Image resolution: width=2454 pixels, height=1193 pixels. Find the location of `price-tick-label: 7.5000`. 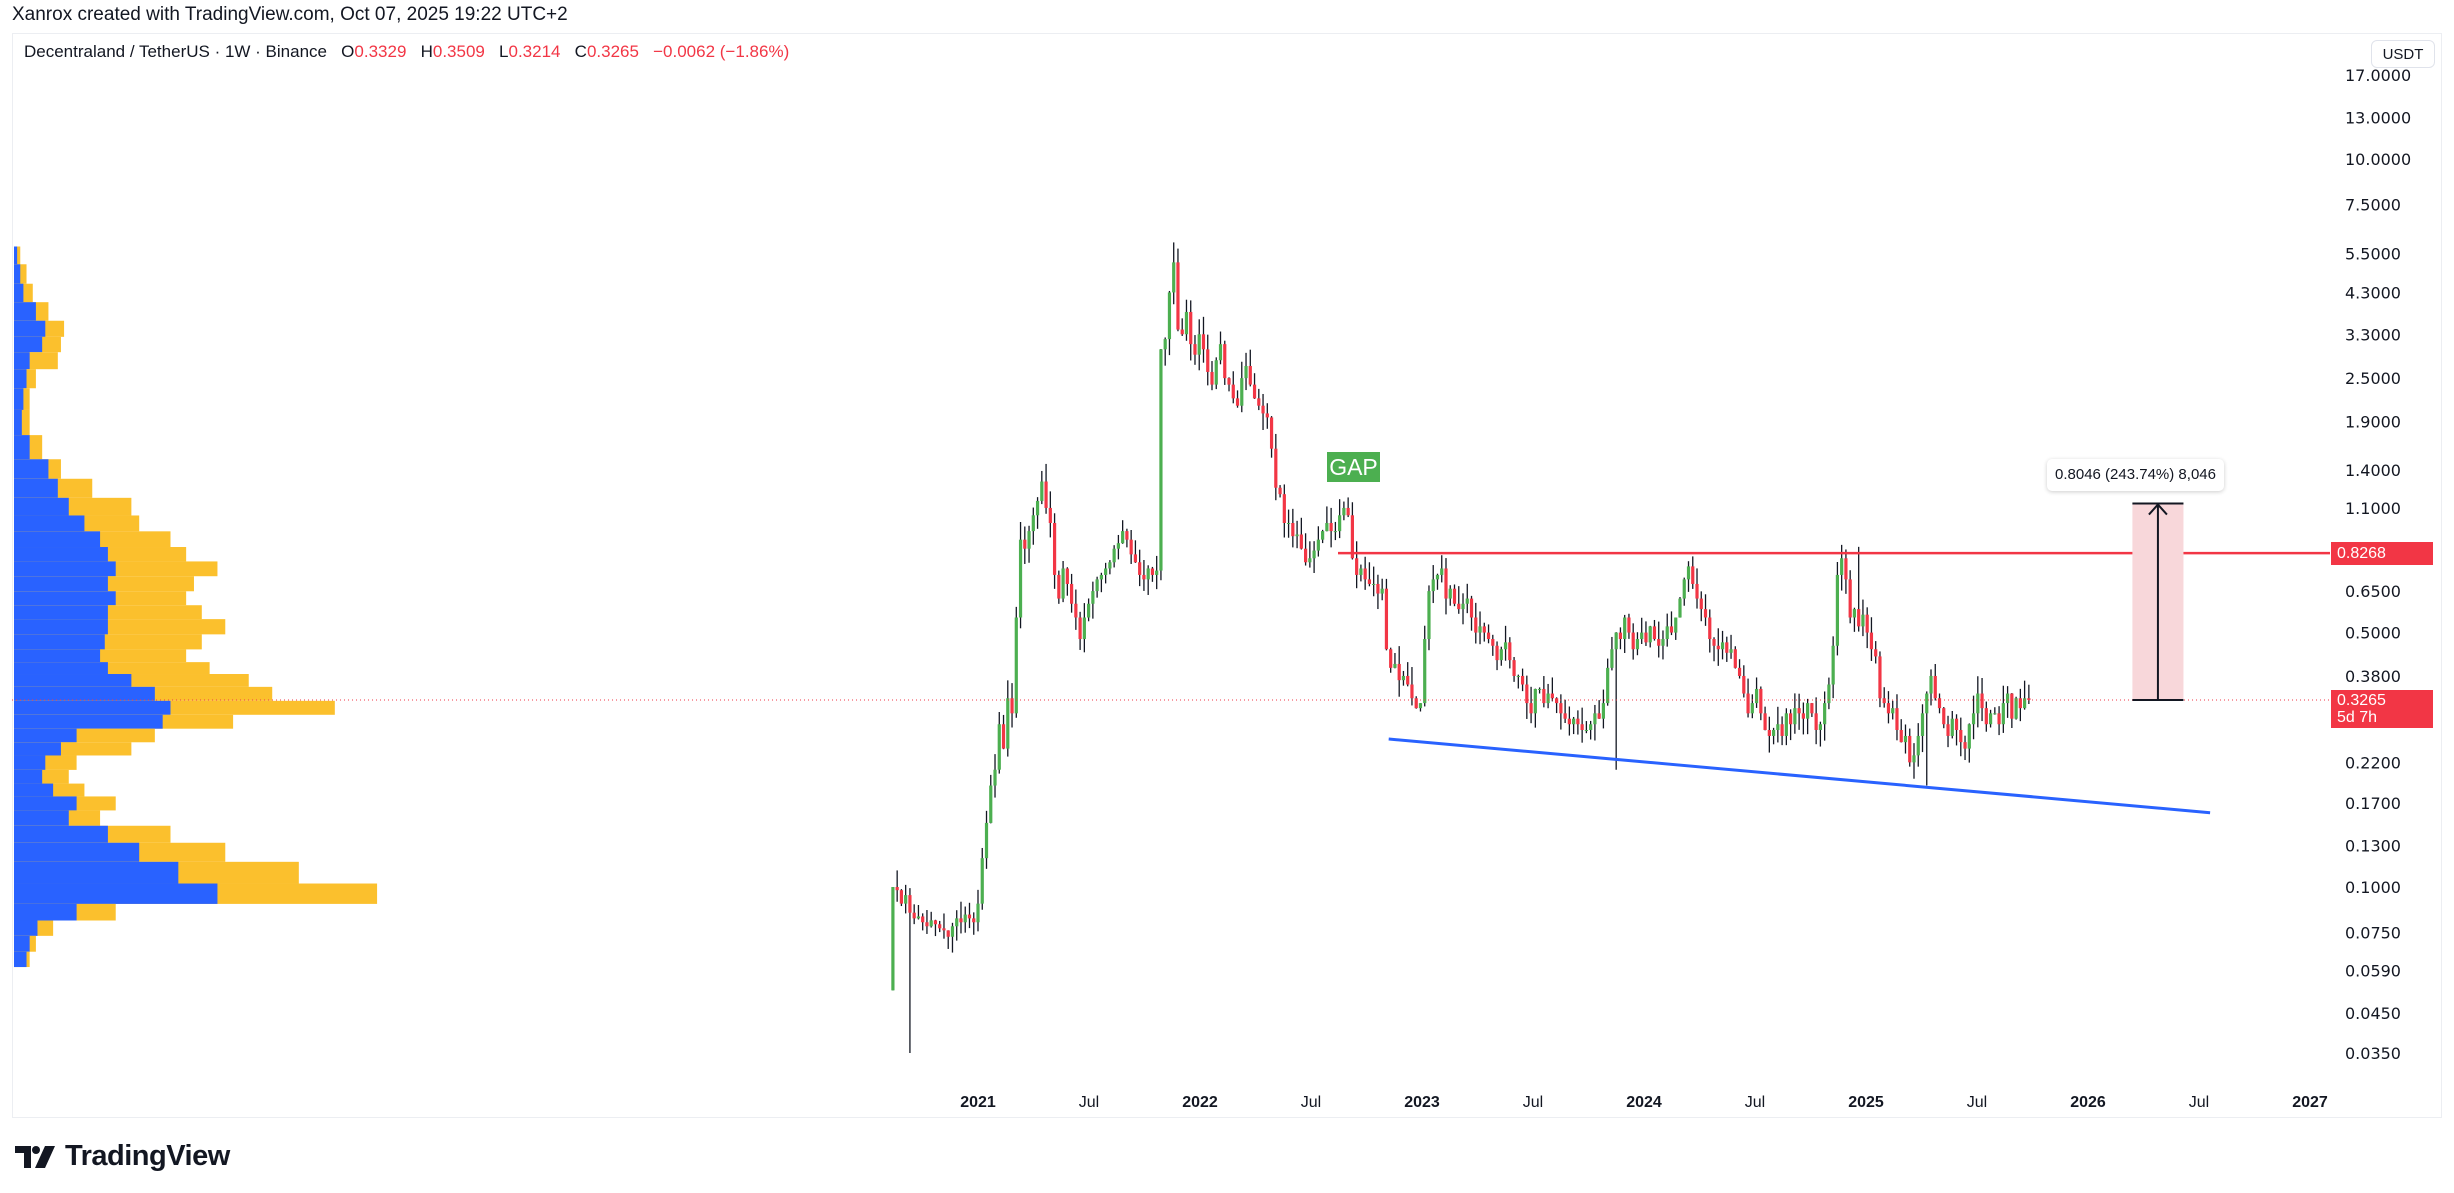

price-tick-label: 7.5000 is located at coordinates (2373, 204).